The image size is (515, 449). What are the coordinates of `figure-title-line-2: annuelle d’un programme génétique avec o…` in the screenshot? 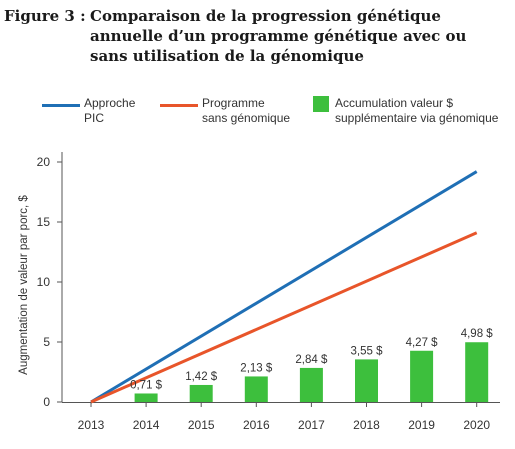 It's located at (278, 36).